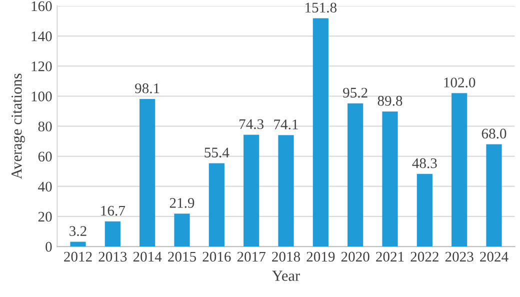  Describe the element at coordinates (390, 101) in the screenshot. I see `data-label: 89.8` at that location.